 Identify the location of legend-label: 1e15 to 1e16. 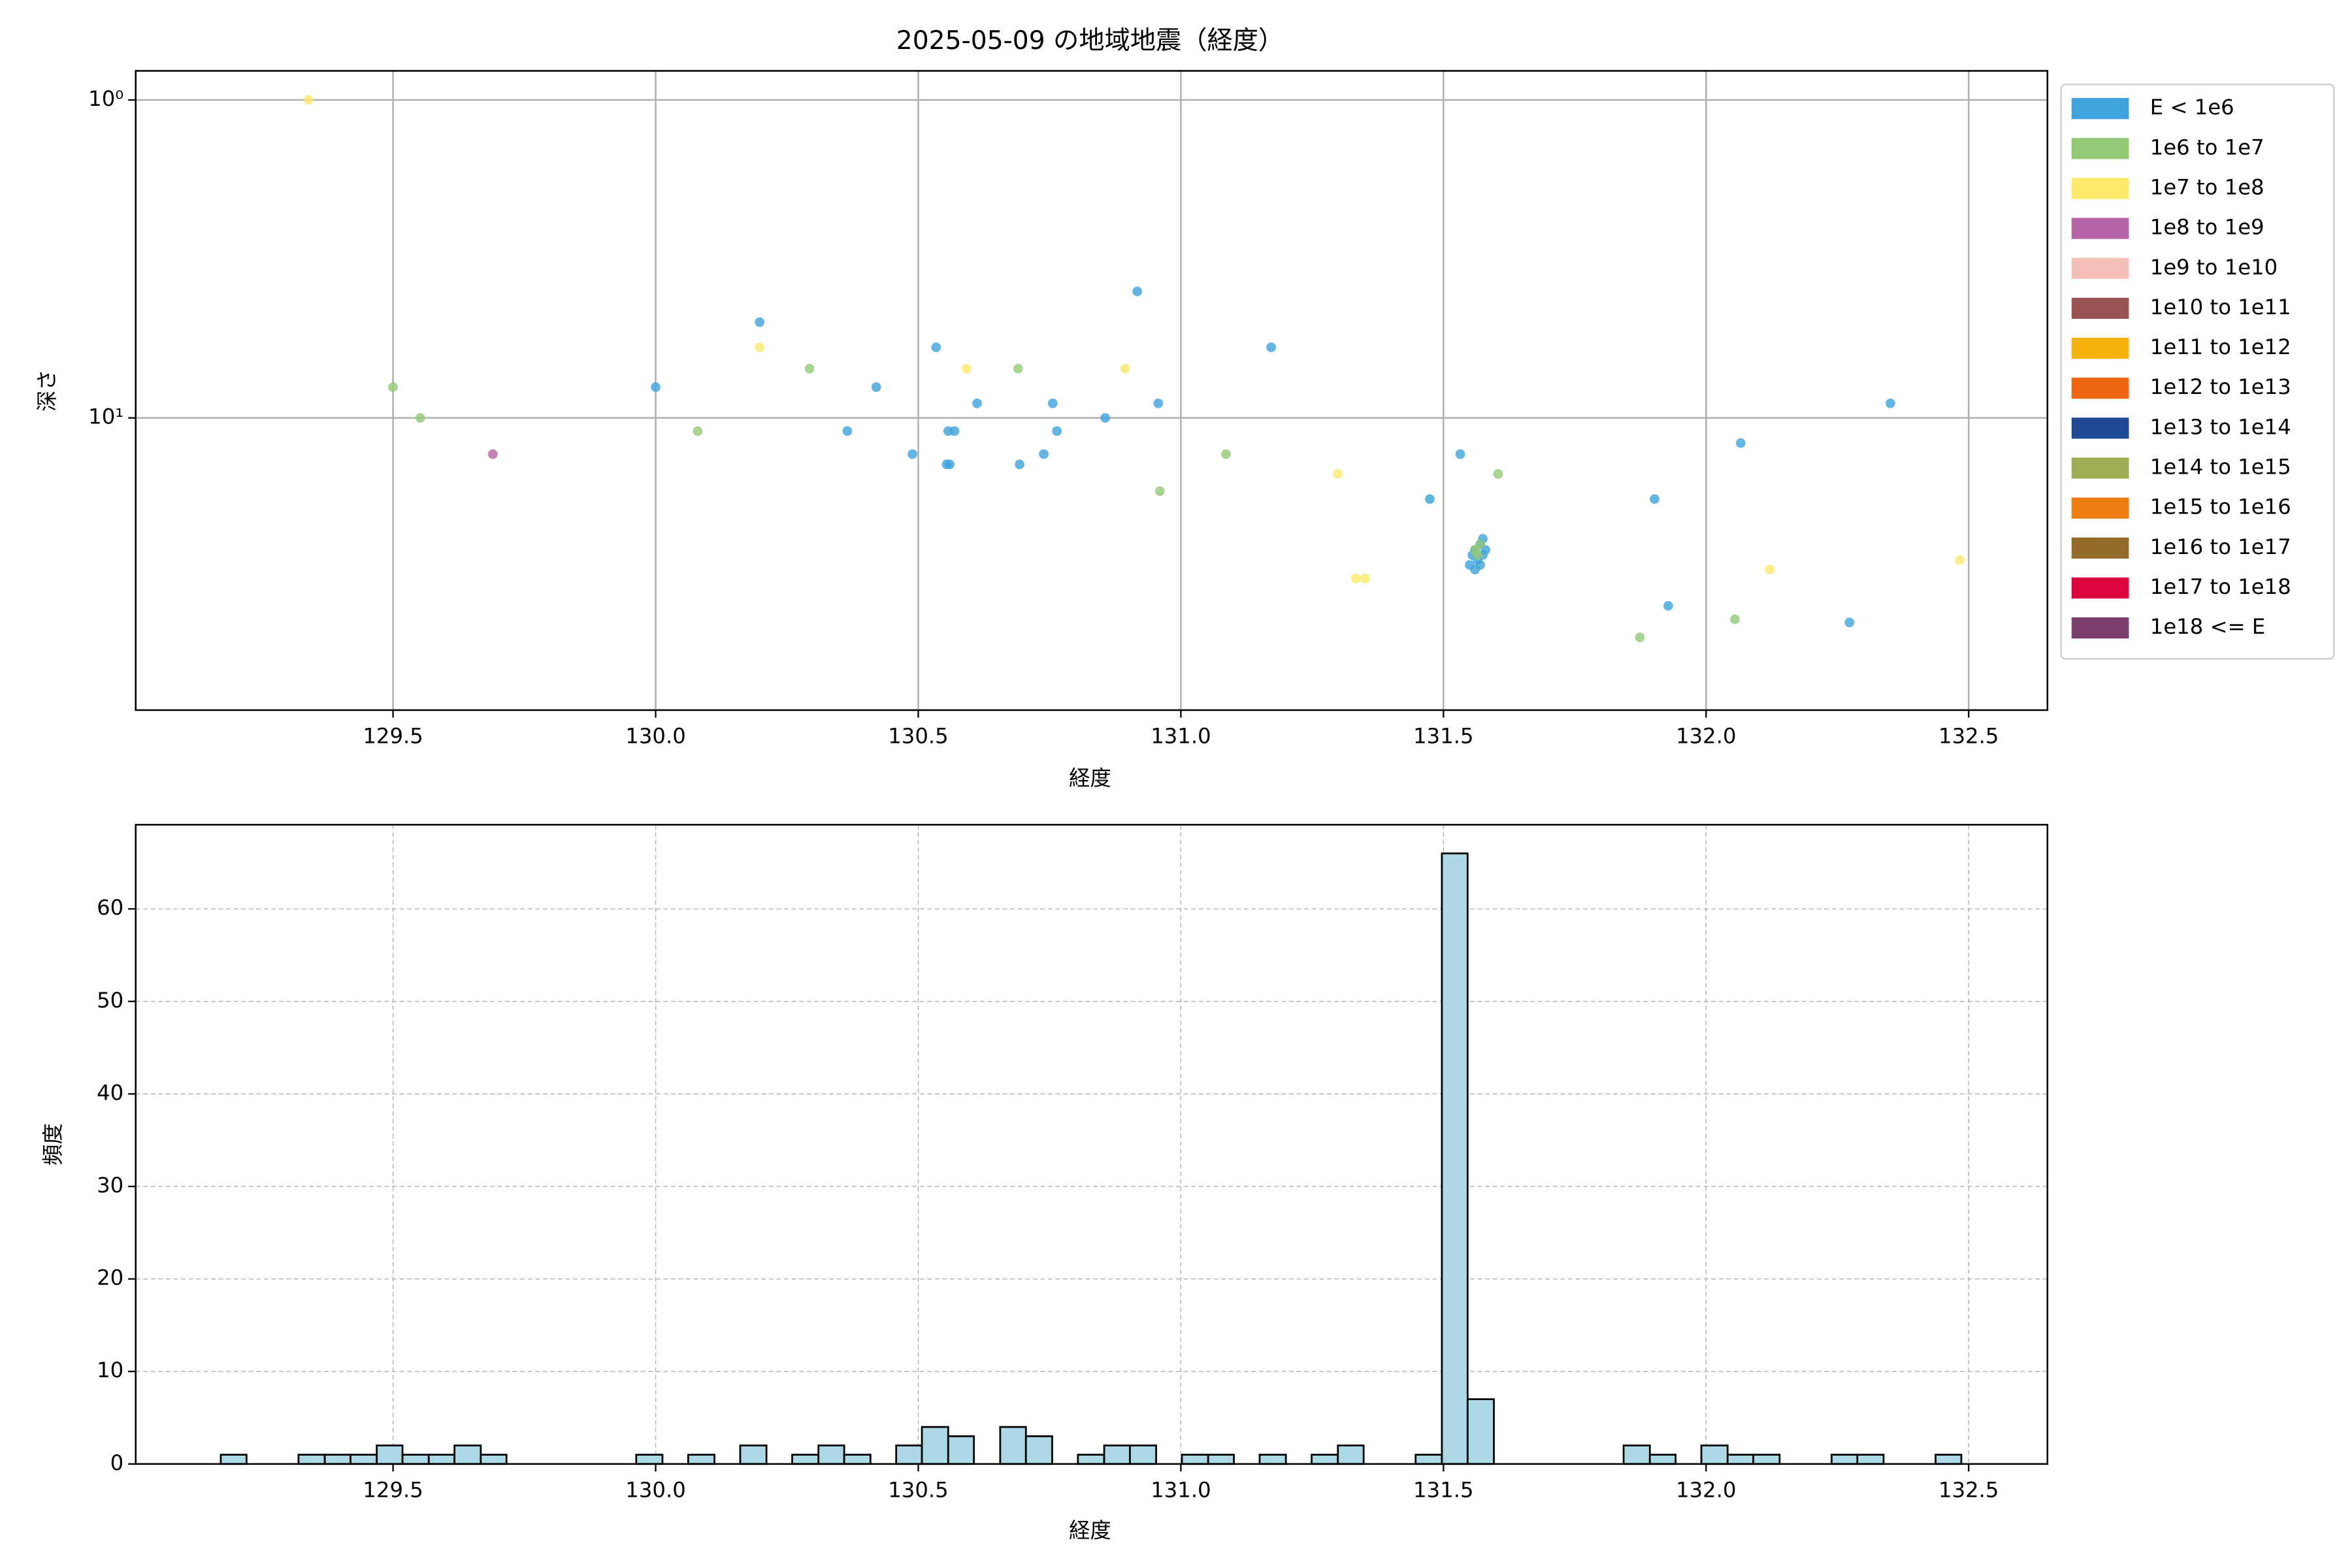
(2220, 507).